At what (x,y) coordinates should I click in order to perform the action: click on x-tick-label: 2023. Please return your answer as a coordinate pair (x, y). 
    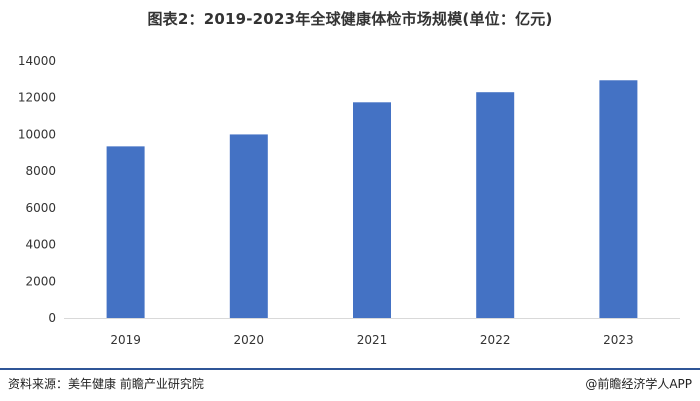
    Looking at the image, I should click on (618, 340).